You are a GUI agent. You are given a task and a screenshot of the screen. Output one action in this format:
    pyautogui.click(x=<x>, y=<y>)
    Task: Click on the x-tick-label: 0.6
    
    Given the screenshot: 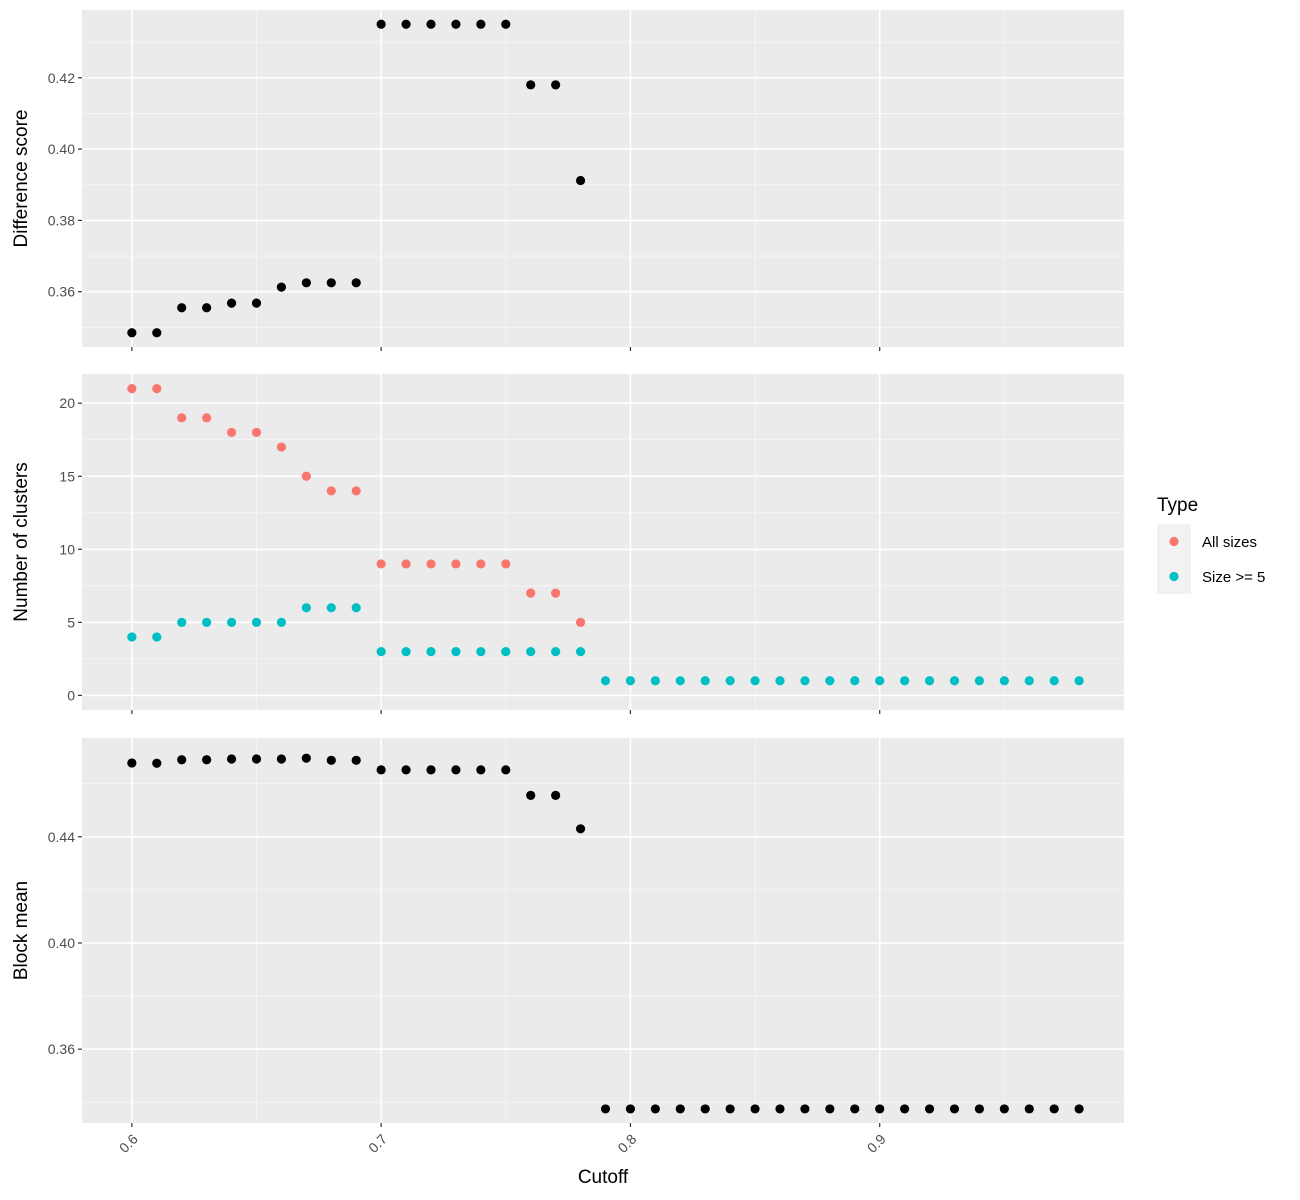 What is the action you would take?
    pyautogui.click(x=128, y=1143)
    